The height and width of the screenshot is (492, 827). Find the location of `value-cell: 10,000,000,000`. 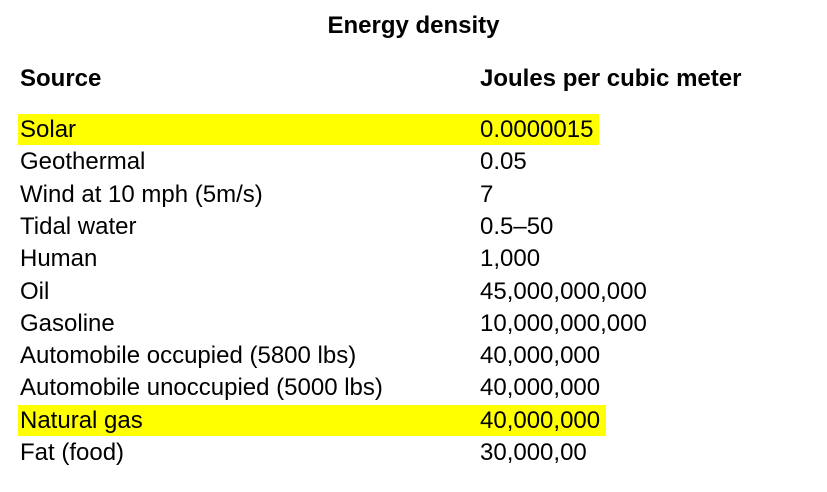

value-cell: 10,000,000,000 is located at coordinates (563, 323).